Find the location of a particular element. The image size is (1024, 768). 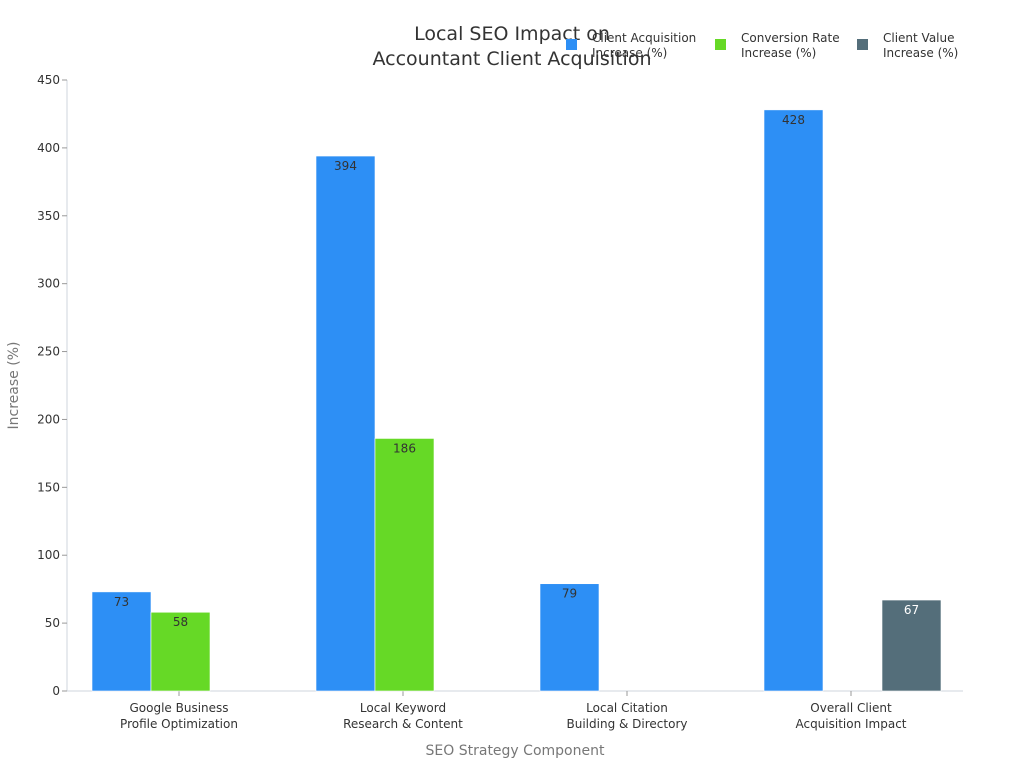

y-tick-label: 100 is located at coordinates (48, 555).